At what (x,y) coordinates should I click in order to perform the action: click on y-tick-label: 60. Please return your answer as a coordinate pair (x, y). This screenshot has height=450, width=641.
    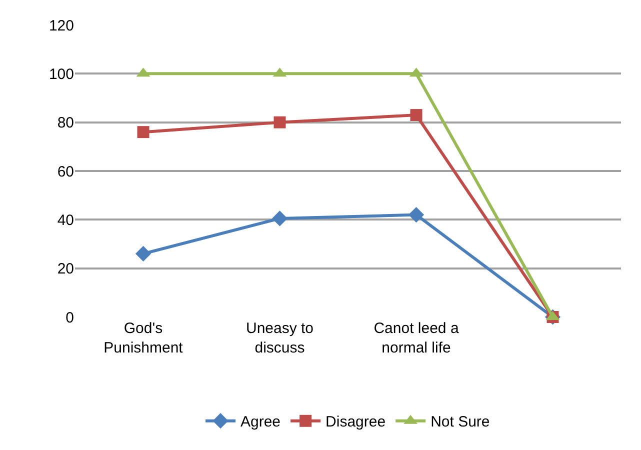
    Looking at the image, I should click on (65, 171).